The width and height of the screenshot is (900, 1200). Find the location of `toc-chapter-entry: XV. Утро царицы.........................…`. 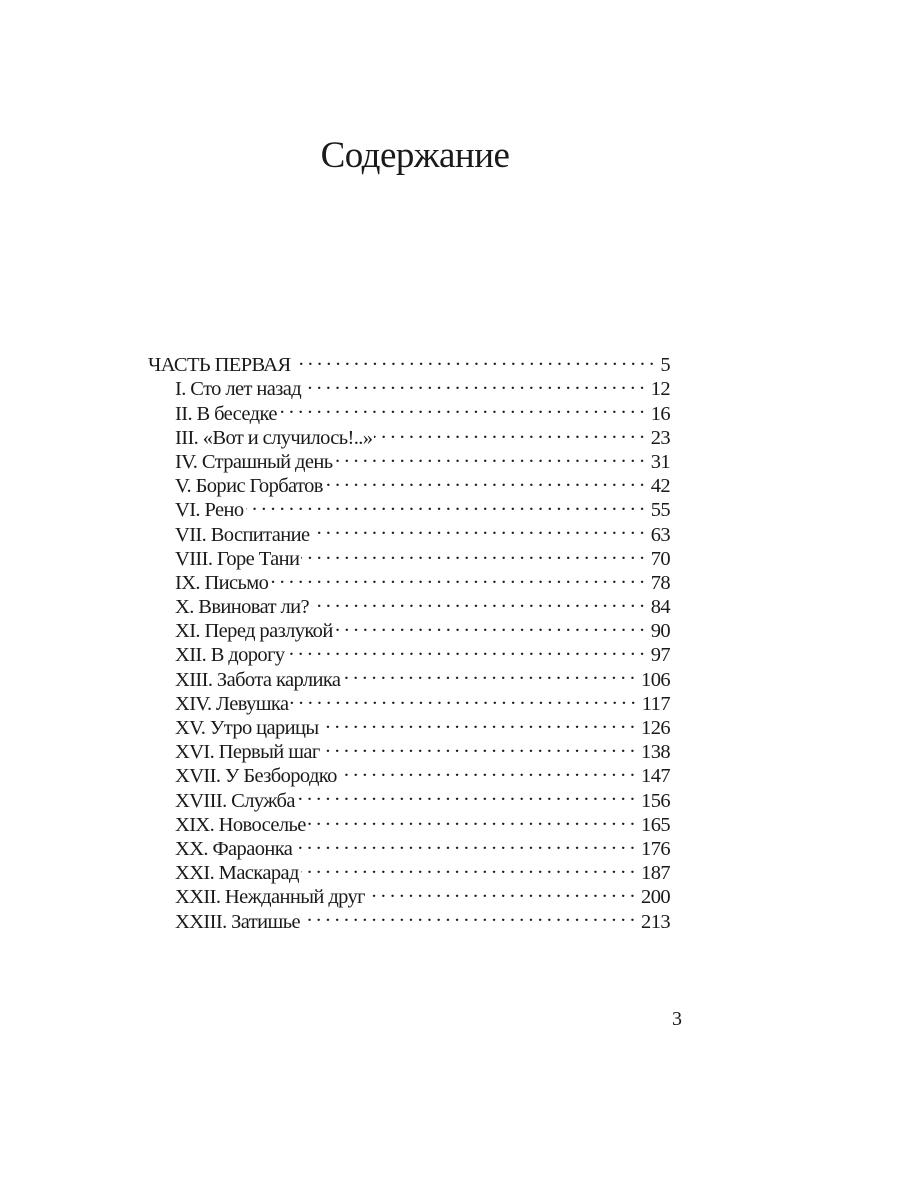

toc-chapter-entry: XV. Утро царицы.........................… is located at coordinates (409, 724).